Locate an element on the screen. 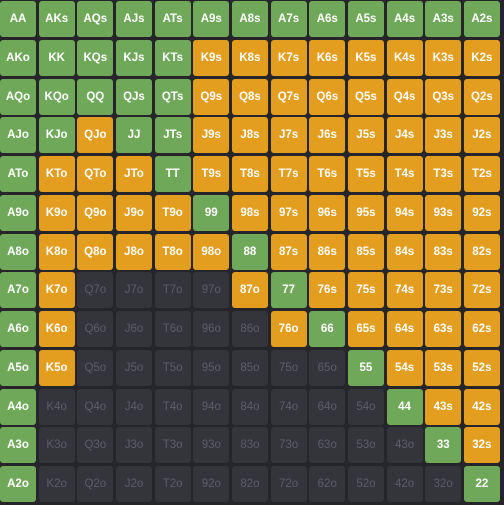 This screenshot has height=505, width=504. hand-cell-ajs: AJs is located at coordinates (133, 19).